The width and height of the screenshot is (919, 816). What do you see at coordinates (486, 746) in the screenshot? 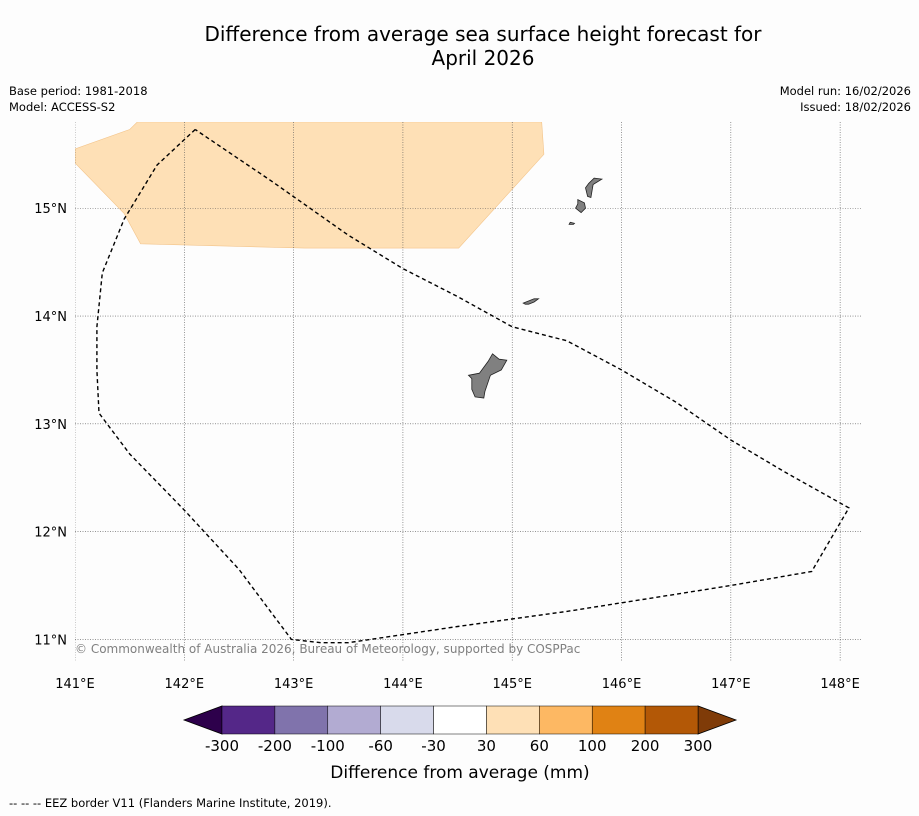
I see `colorbar-tick-5: 30` at bounding box center [486, 746].